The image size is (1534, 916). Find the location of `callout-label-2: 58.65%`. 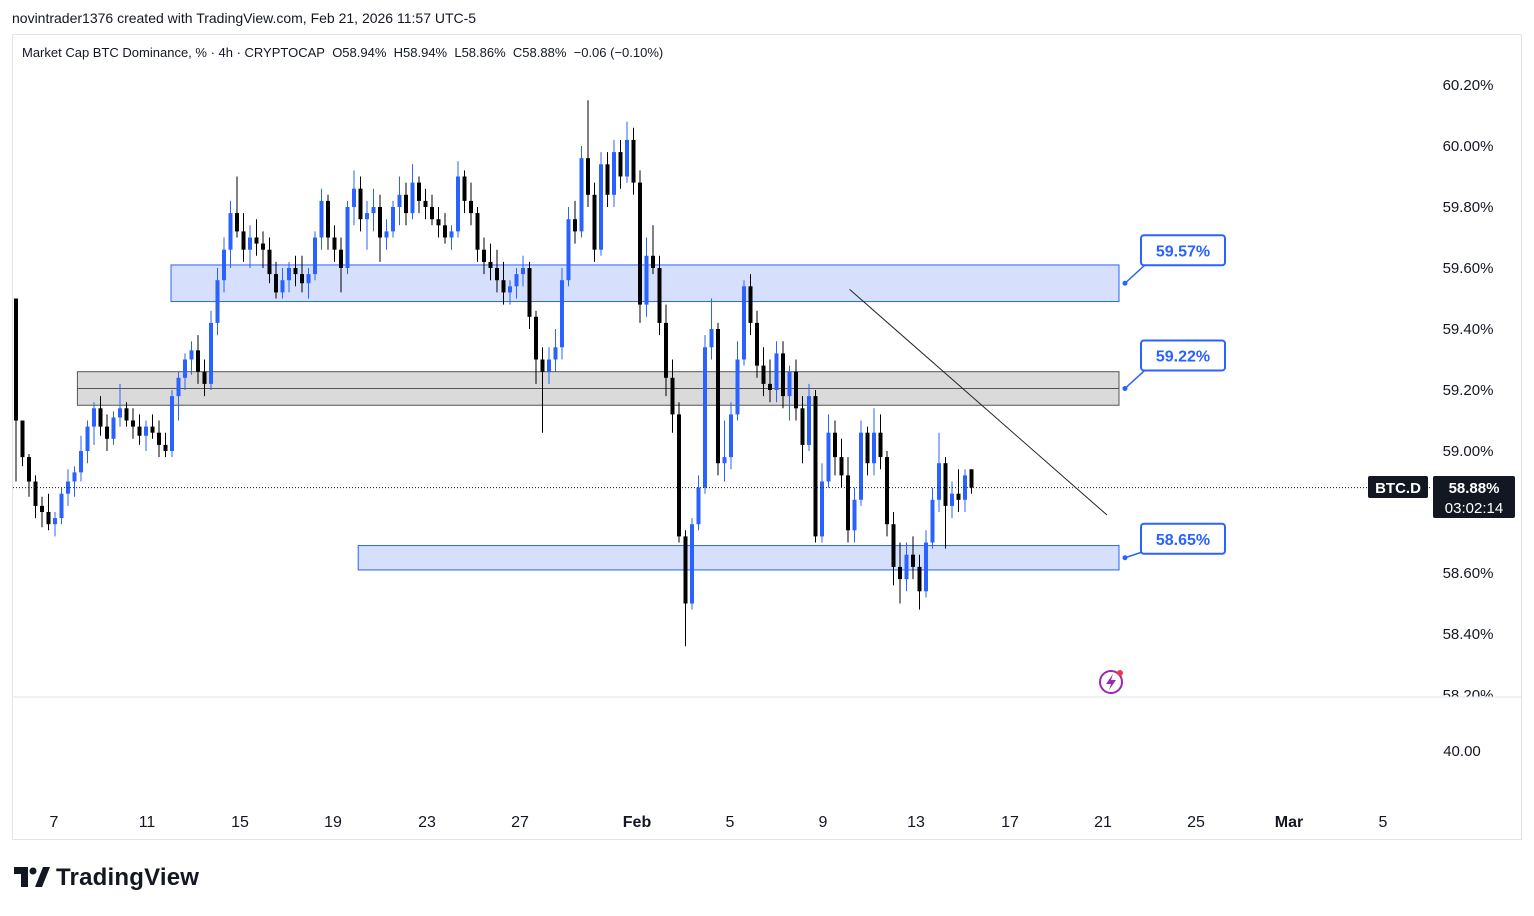

callout-label-2: 58.65% is located at coordinates (1183, 540).